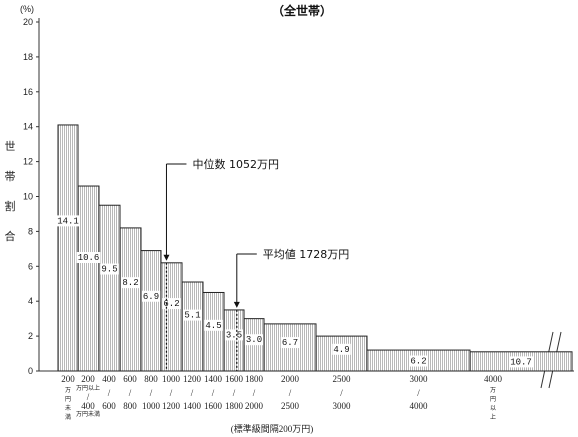  I want to click on bar-value-label: 6.7, so click(290, 343).